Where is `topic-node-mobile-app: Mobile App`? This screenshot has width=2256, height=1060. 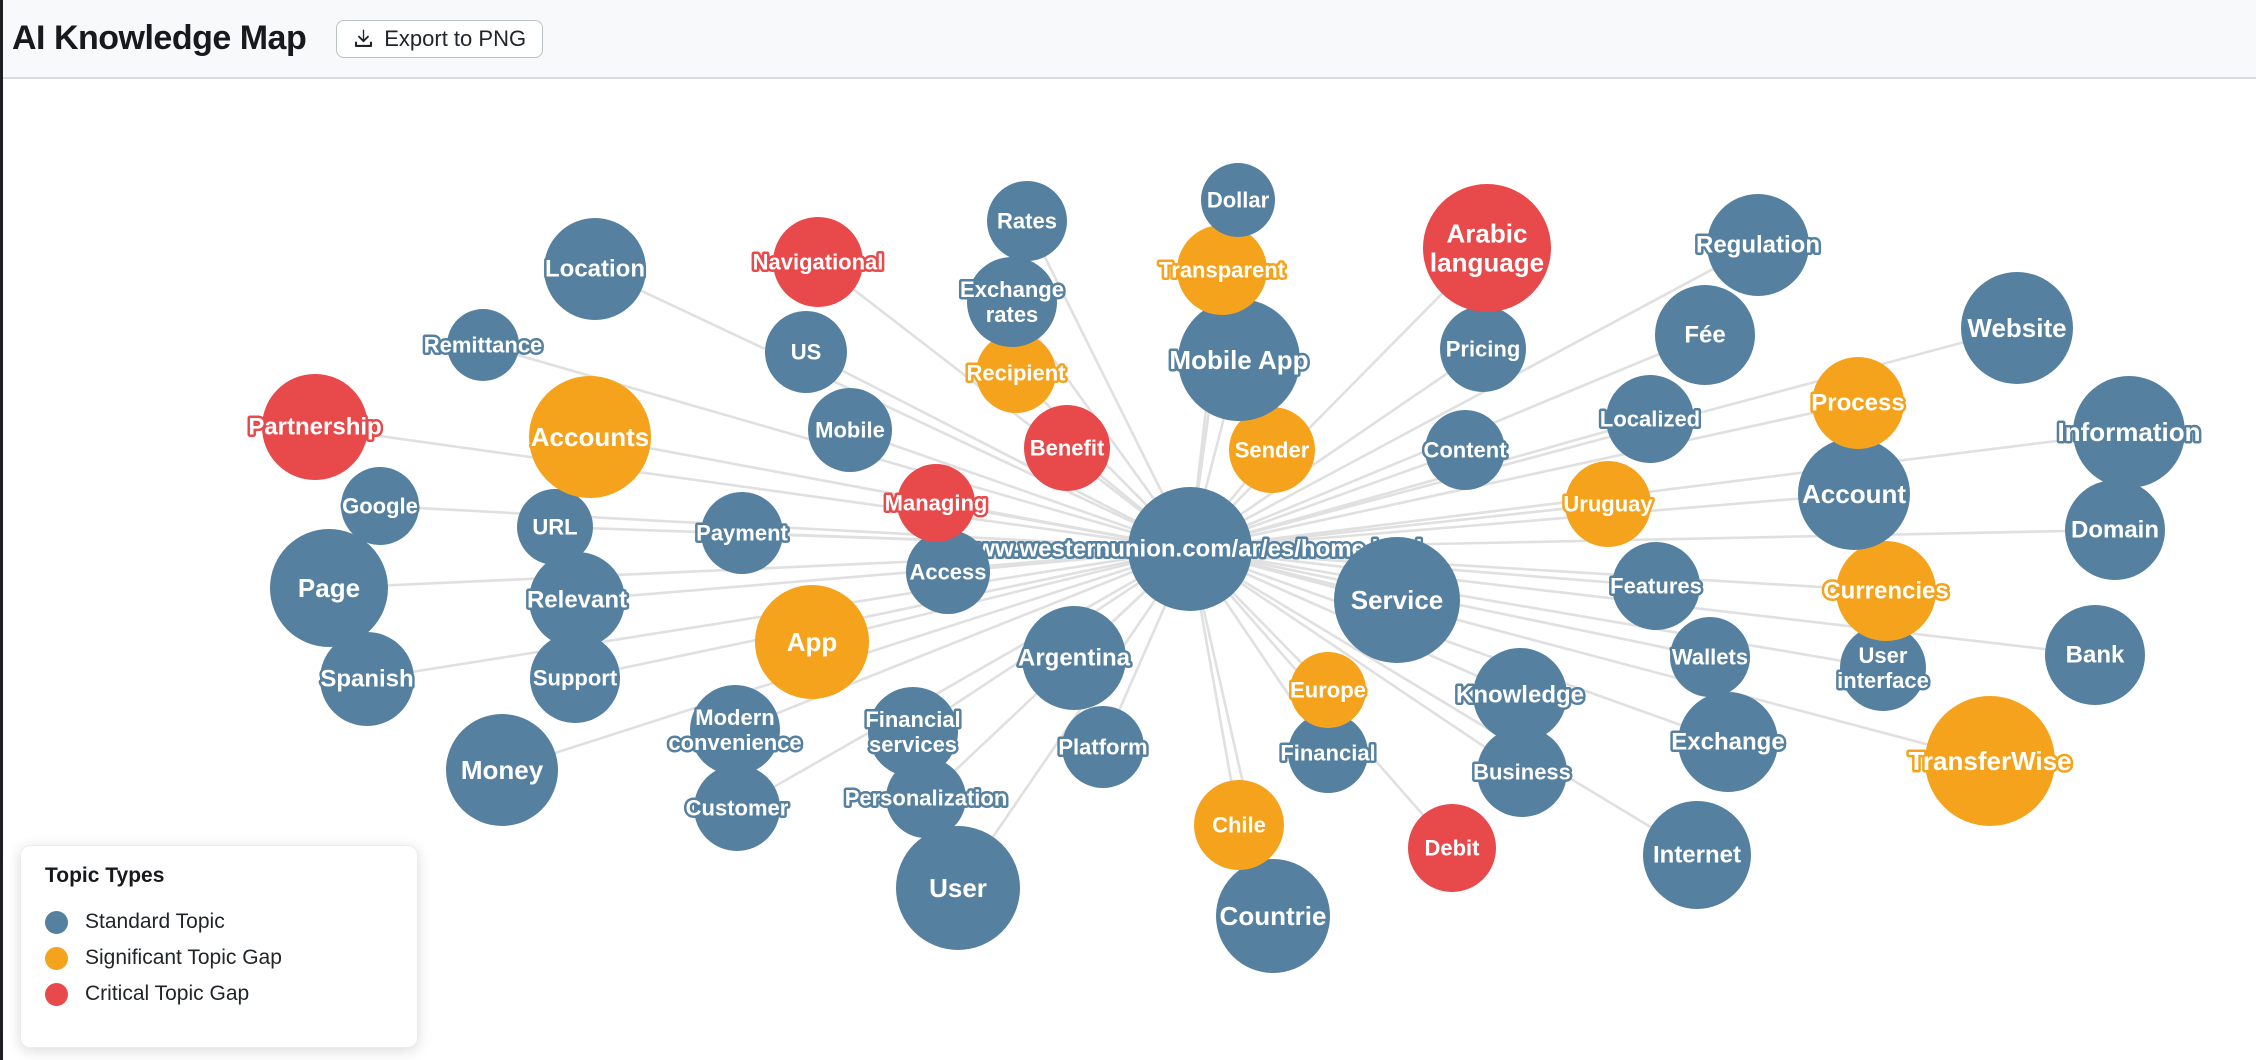 topic-node-mobile-app: Mobile App is located at coordinates (1239, 360).